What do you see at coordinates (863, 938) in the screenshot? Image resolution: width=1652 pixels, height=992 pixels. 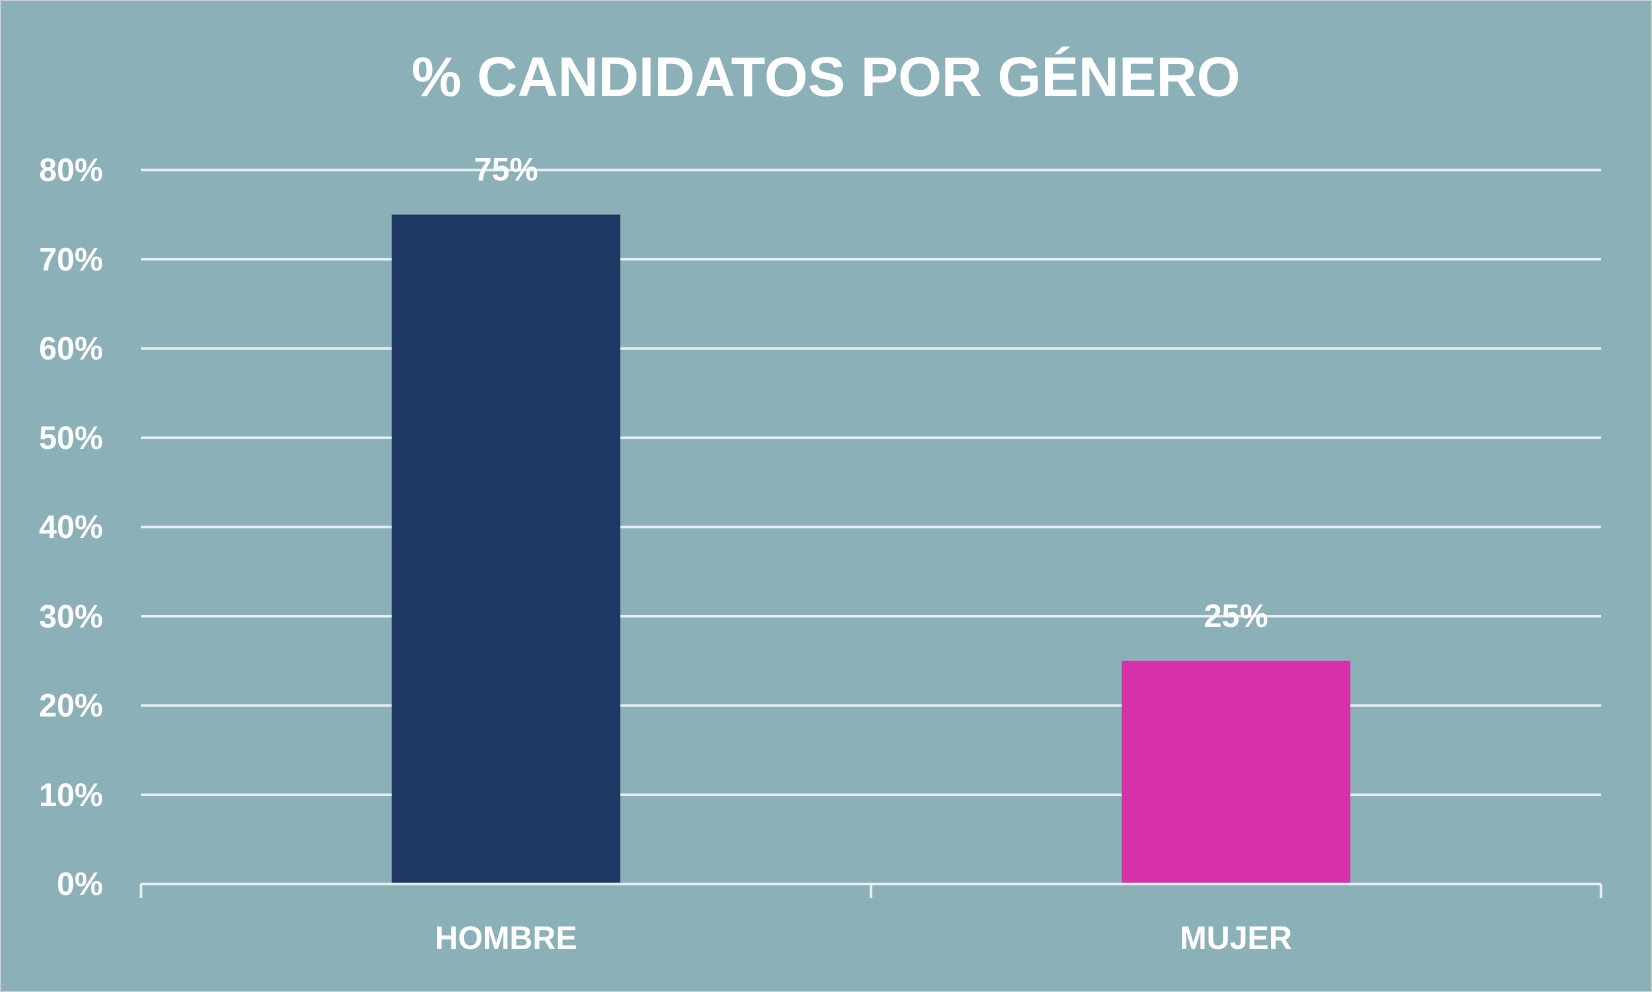 I see `x-axis-category-labels: HOMBRE MUJER` at bounding box center [863, 938].